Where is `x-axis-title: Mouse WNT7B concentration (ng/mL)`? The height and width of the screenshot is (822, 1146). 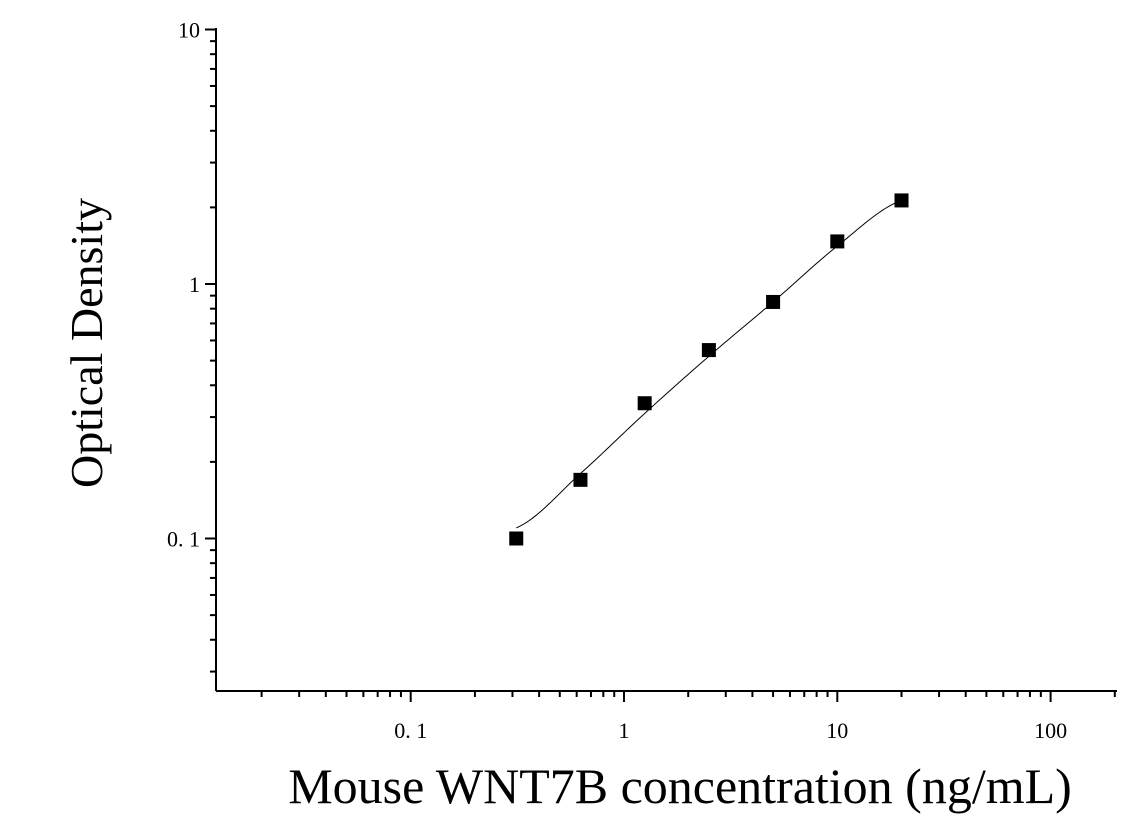
x-axis-title: Mouse WNT7B concentration (ng/mL) is located at coordinates (680, 786).